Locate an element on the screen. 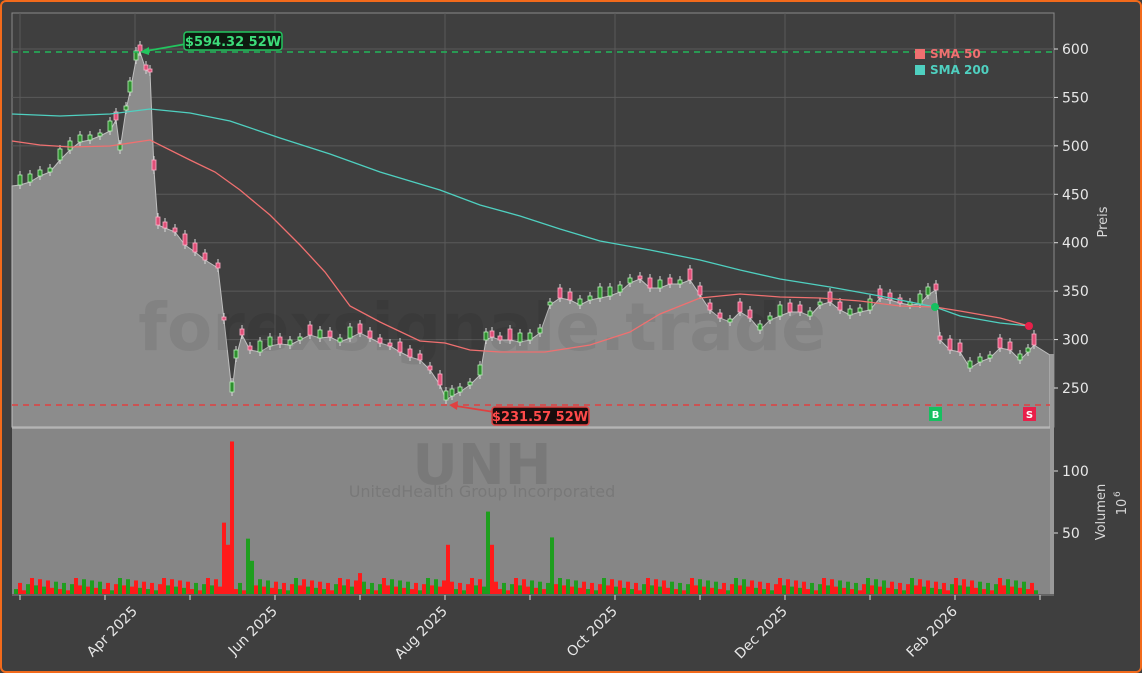 This screenshot has width=1142, height=673. high-arrow-head-icon is located at coordinates (144, 51).